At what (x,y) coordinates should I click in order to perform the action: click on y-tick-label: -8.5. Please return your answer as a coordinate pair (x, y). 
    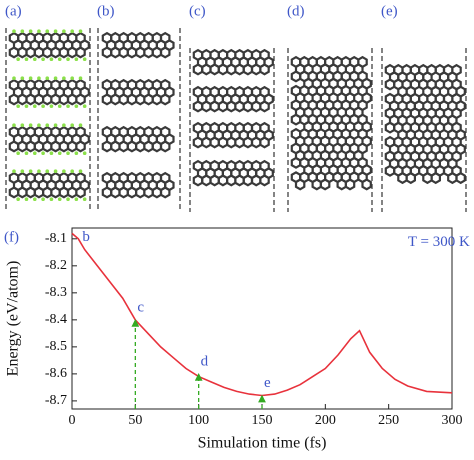
    Looking at the image, I should click on (56, 346).